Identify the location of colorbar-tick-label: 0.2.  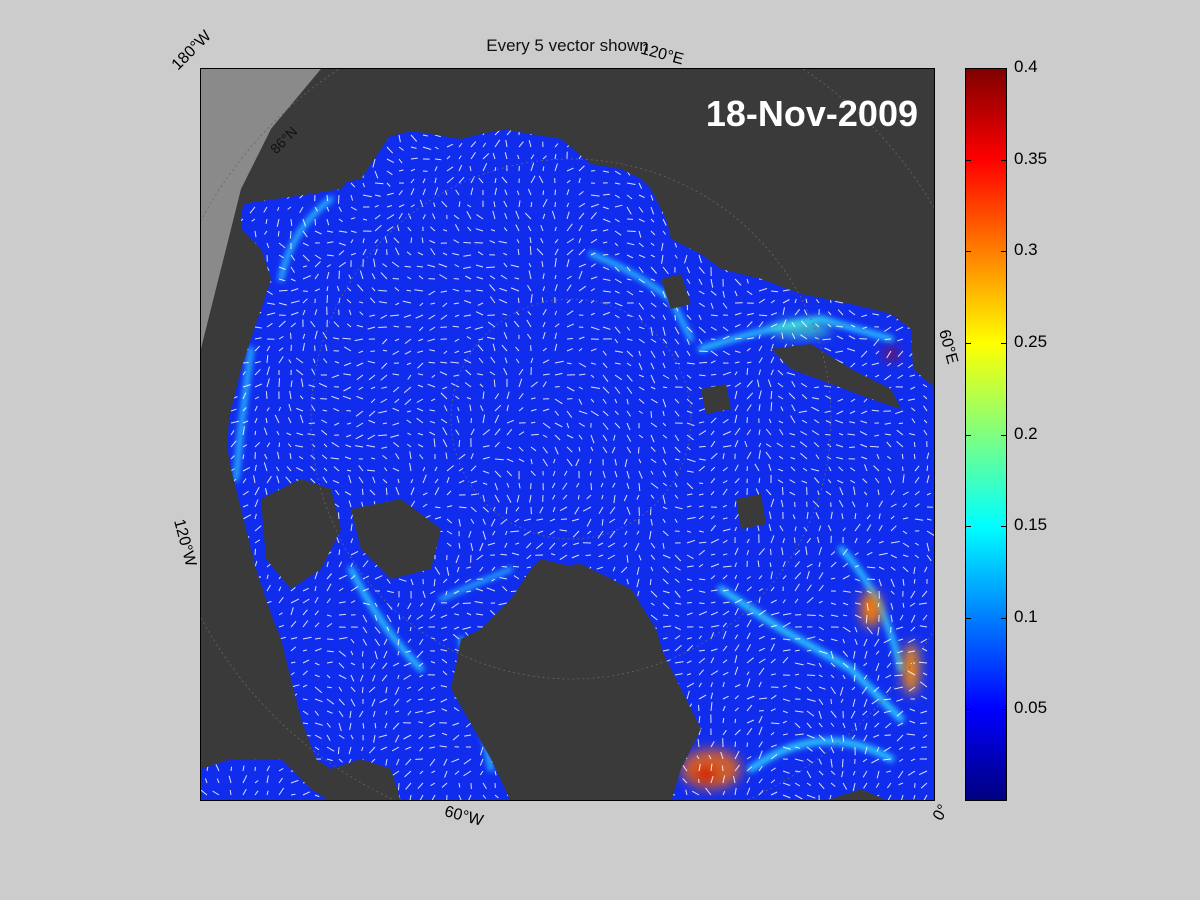
(1026, 433).